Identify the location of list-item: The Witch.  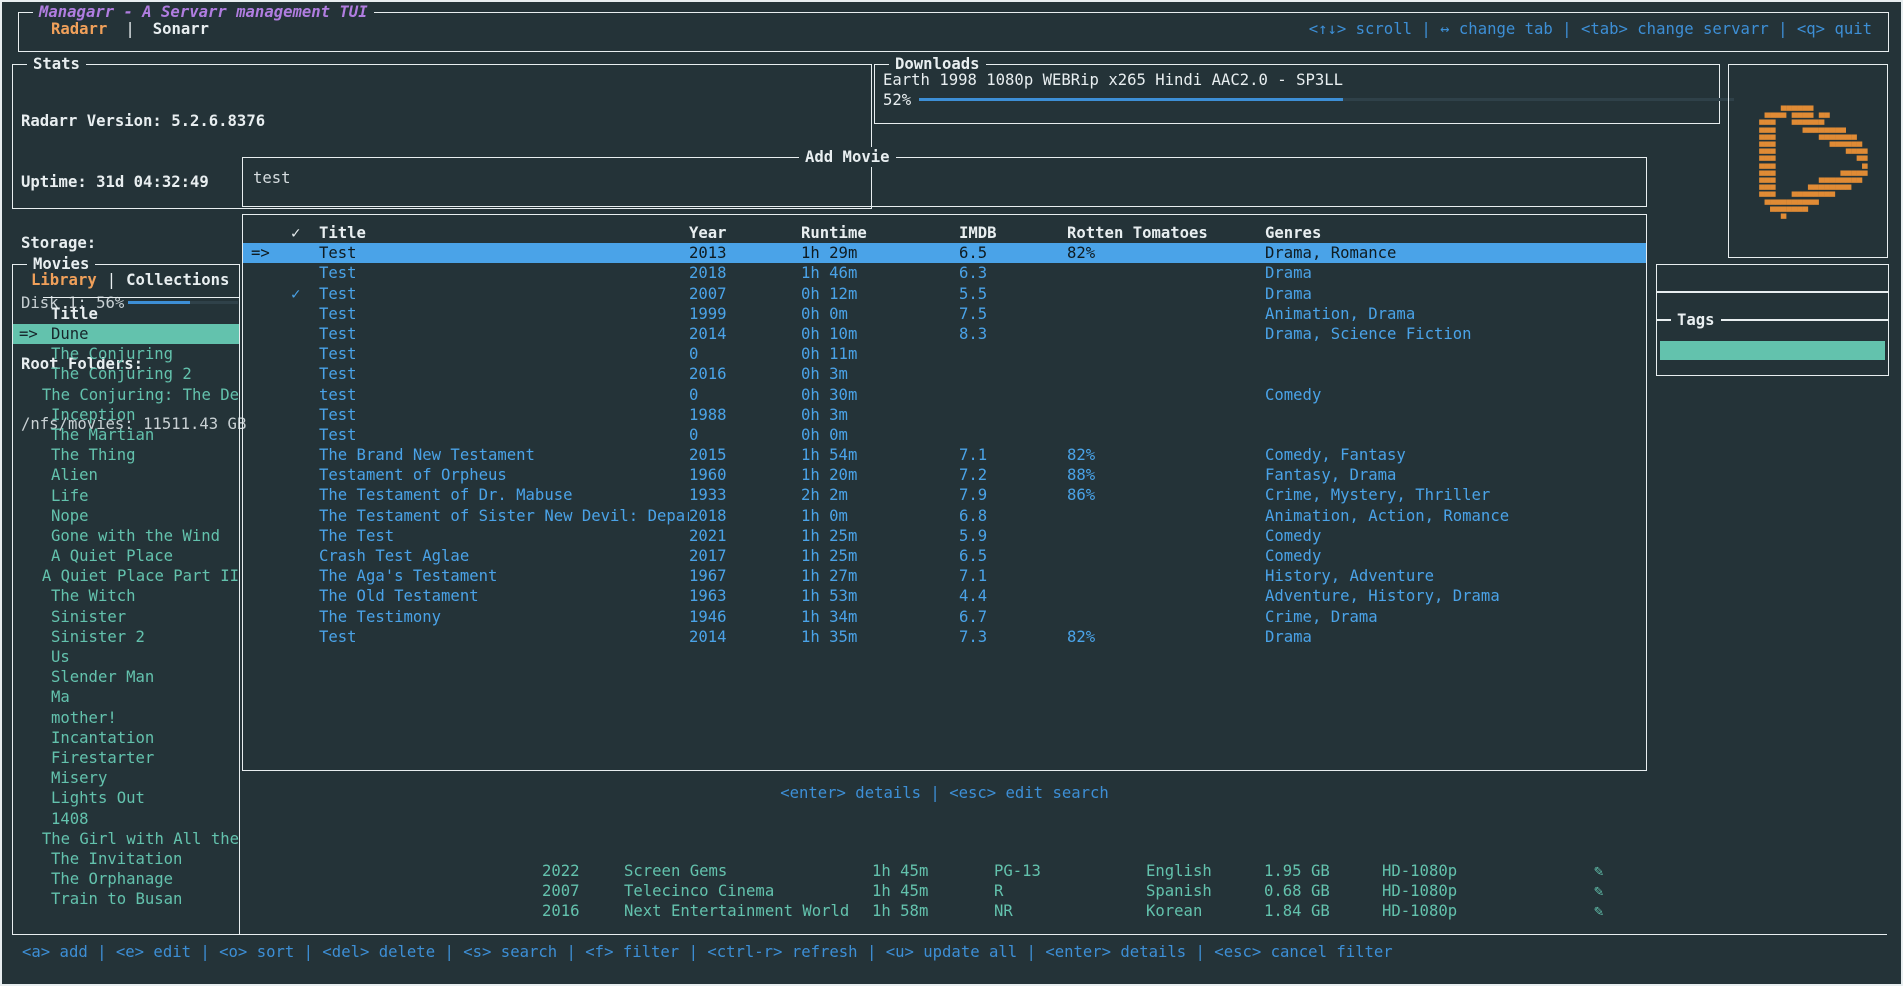
(126, 596).